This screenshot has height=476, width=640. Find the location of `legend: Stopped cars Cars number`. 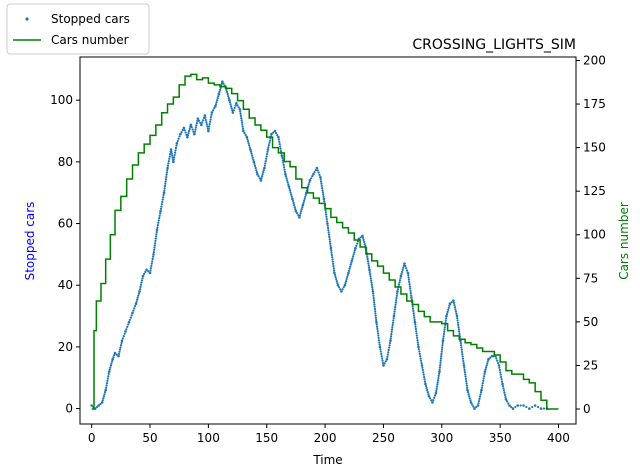

legend: Stopped cars Cars number is located at coordinates (78, 29).